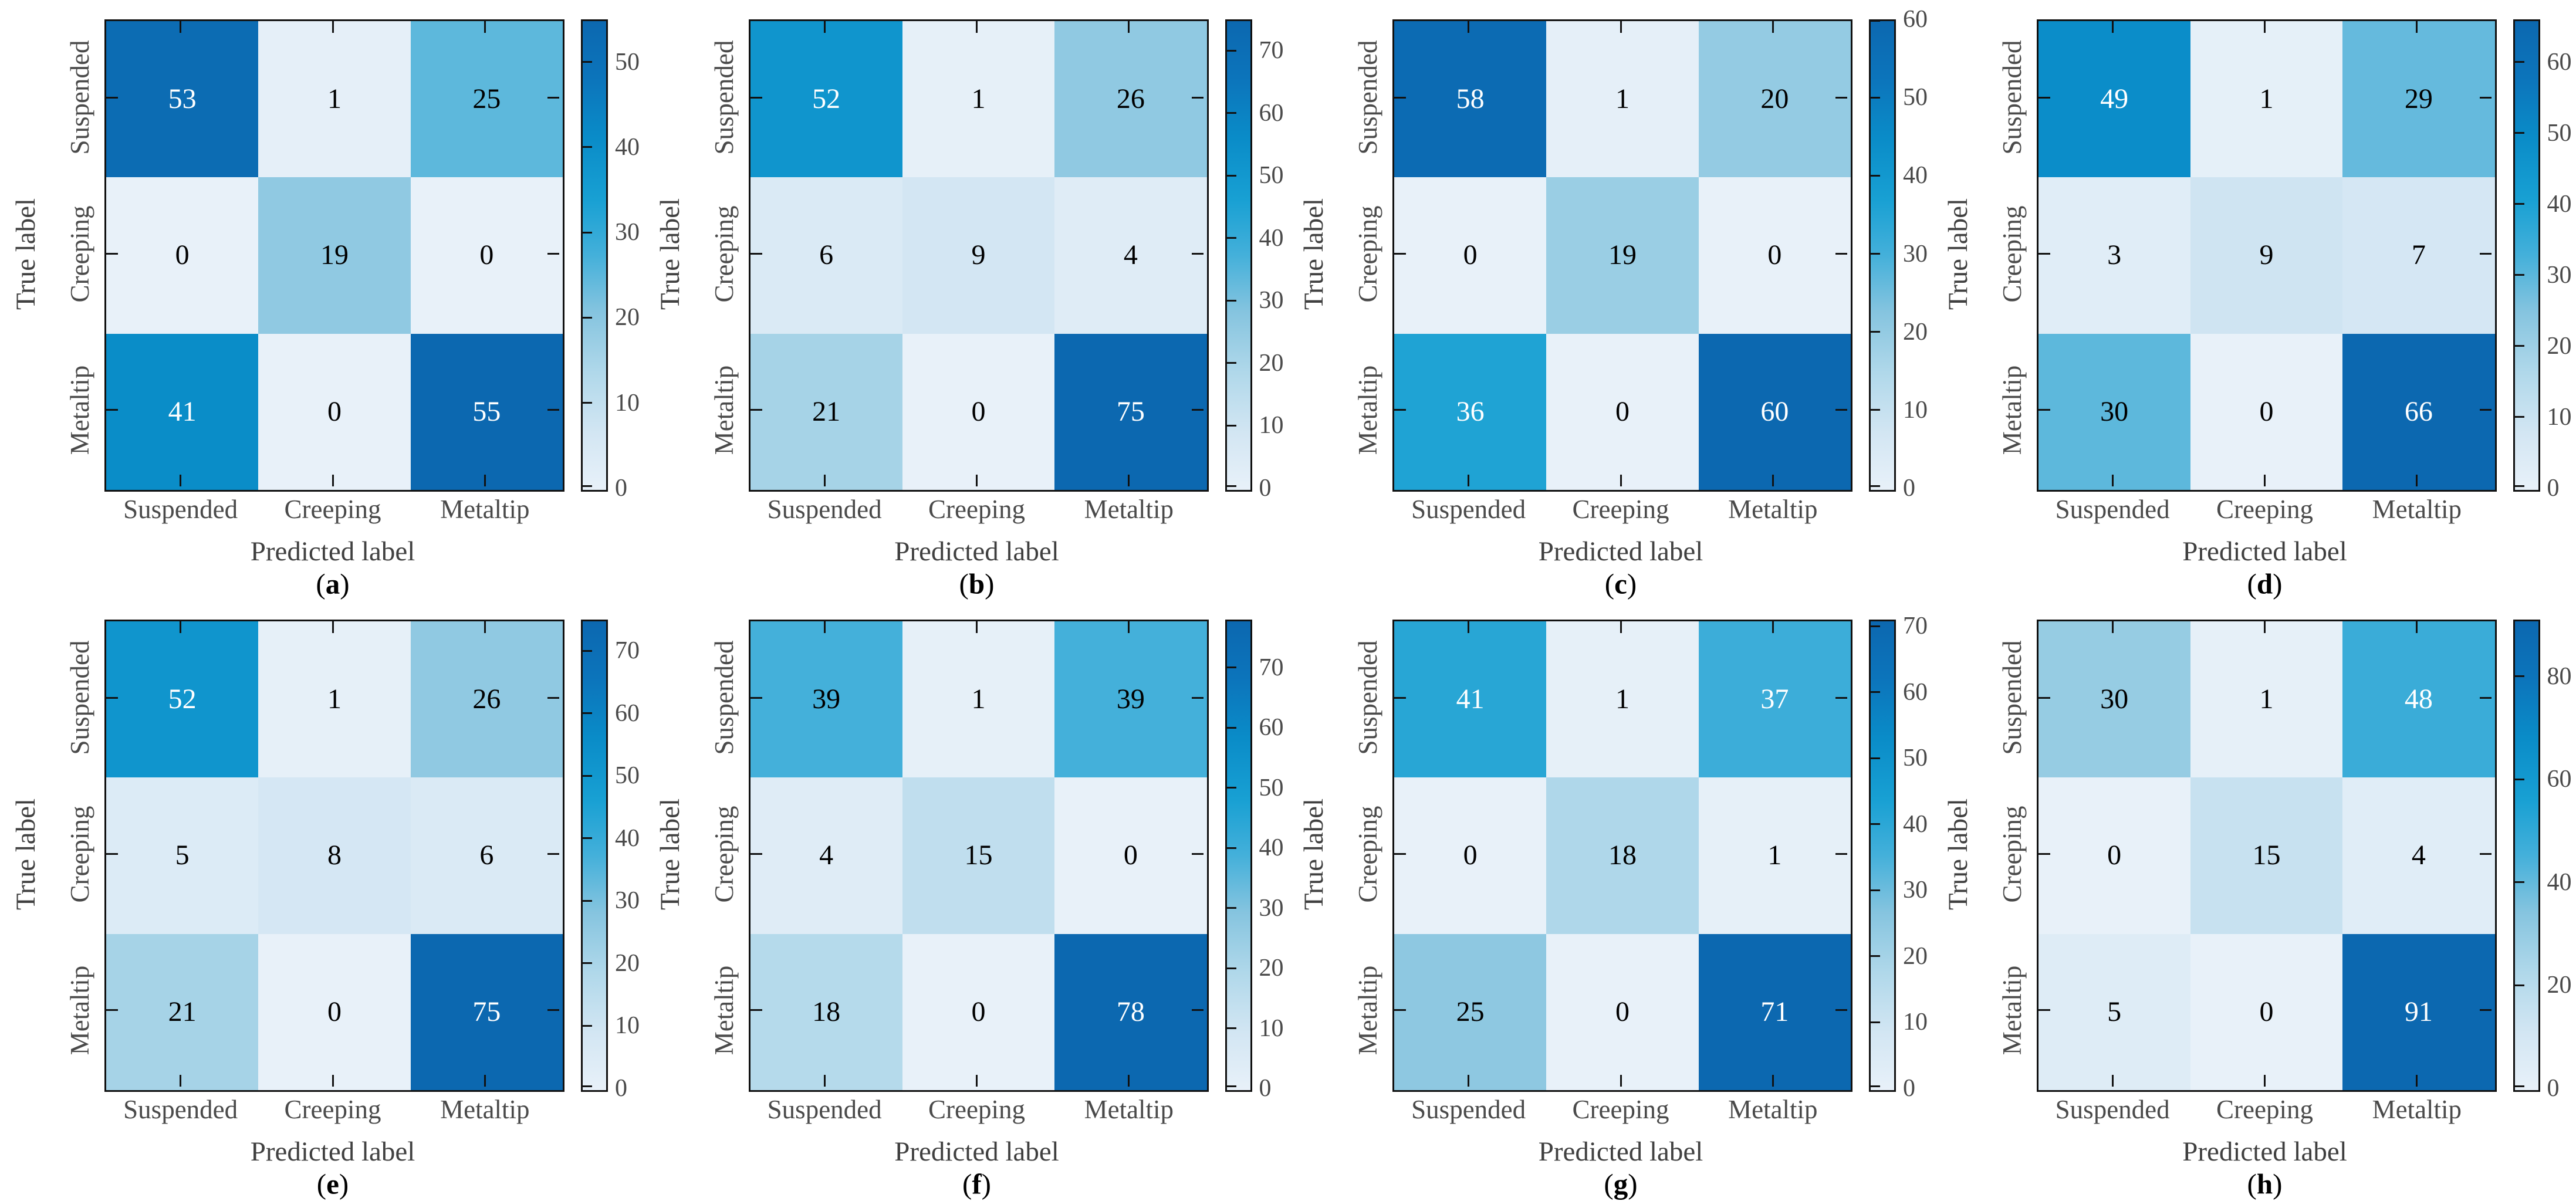 This screenshot has width=2576, height=1201. Describe the element at coordinates (486, 99) in the screenshot. I see `heatmap-cell: 25` at that location.